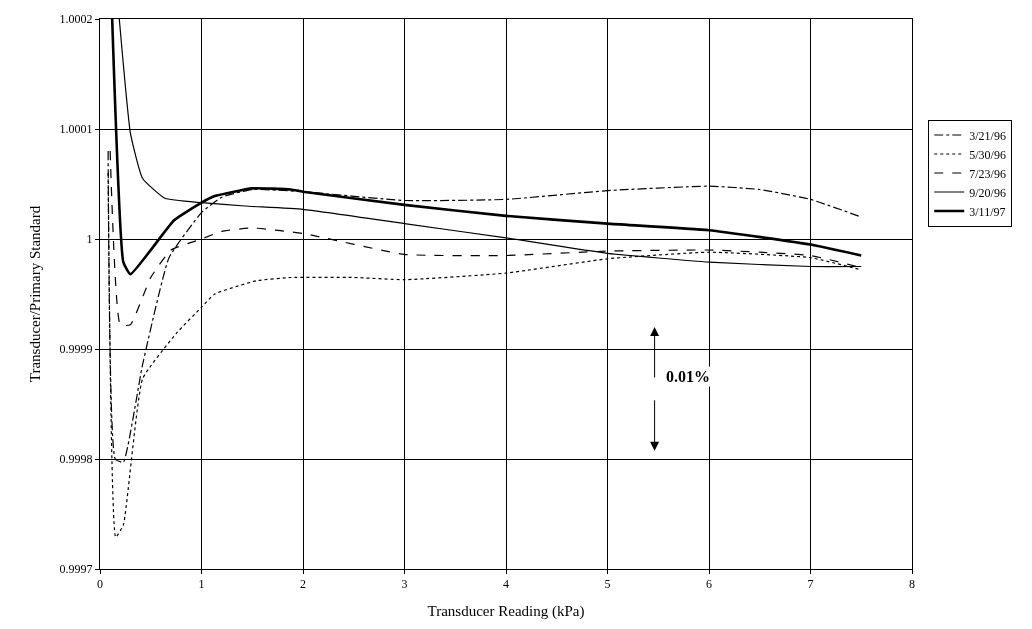 This screenshot has height=629, width=1032. Describe the element at coordinates (607, 584) in the screenshot. I see `x-tick-label: 5` at that location.